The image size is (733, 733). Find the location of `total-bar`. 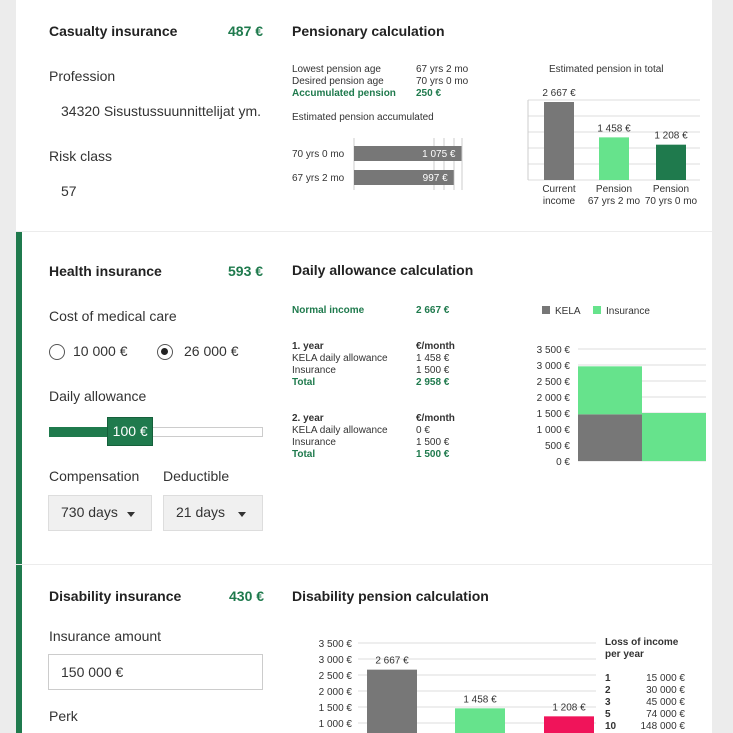

total-bar is located at coordinates (671, 162).